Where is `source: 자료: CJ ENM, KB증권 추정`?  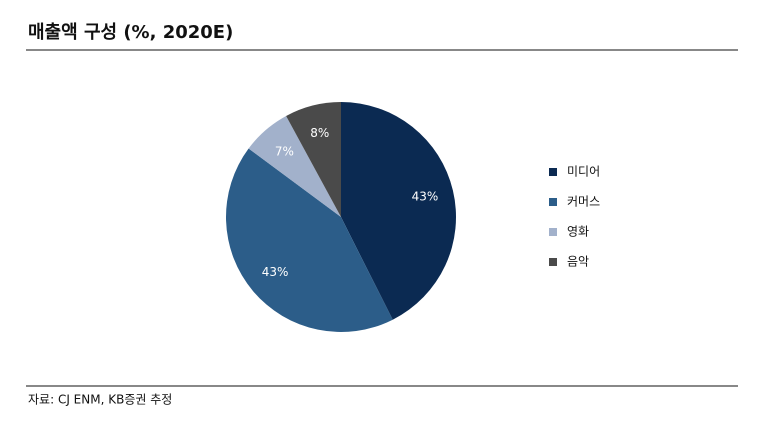 source: 자료: CJ ENM, KB증권 추정 is located at coordinates (100, 400).